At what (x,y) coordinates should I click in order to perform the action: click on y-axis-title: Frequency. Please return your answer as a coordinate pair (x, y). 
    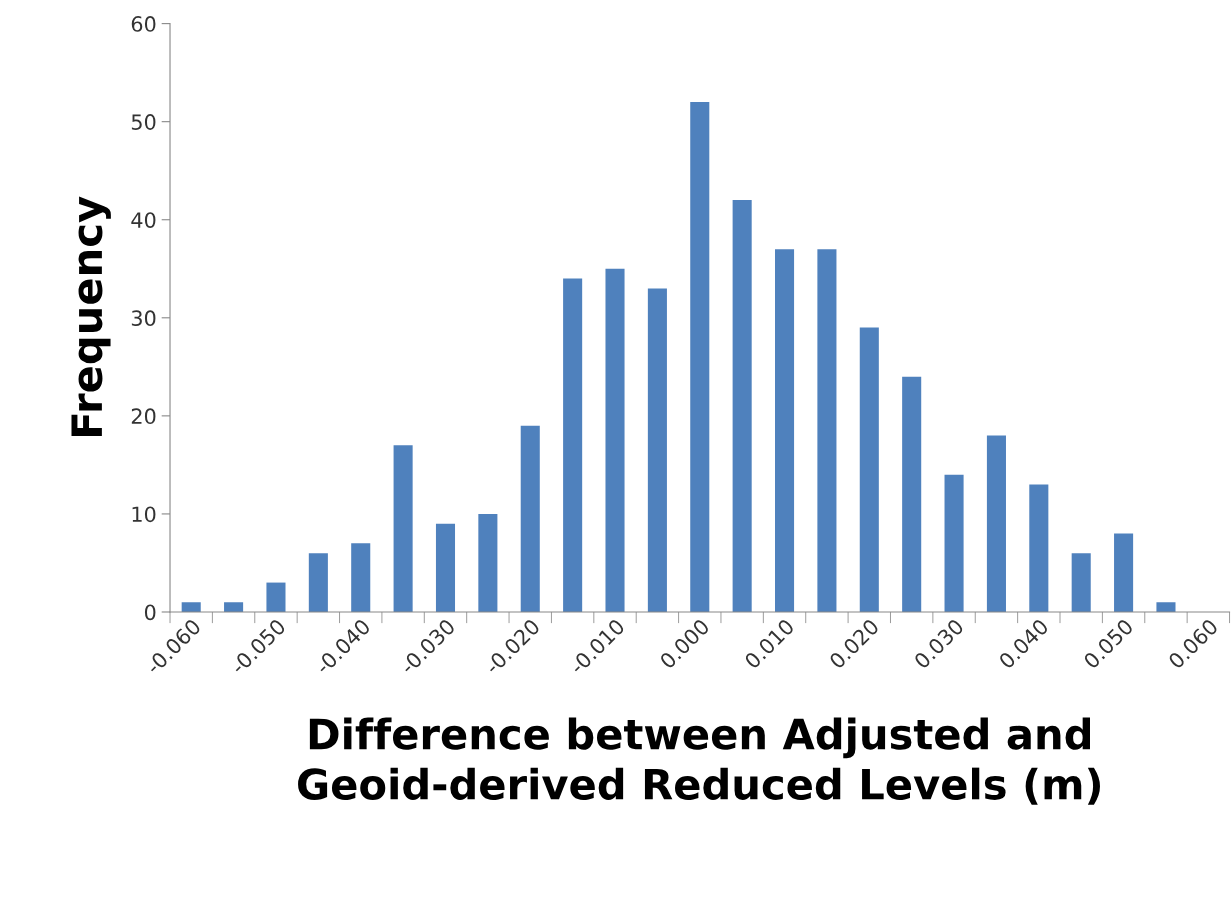
    Looking at the image, I should click on (91, 316).